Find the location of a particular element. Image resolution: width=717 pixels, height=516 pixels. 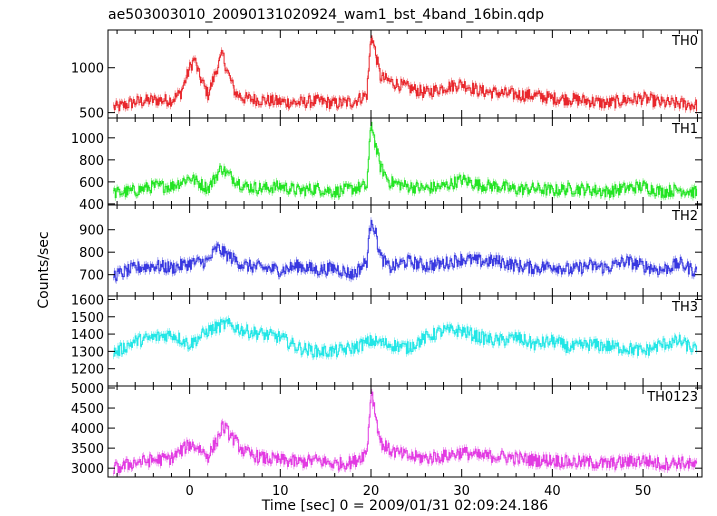

error-bars-th2 is located at coordinates (405, 250).